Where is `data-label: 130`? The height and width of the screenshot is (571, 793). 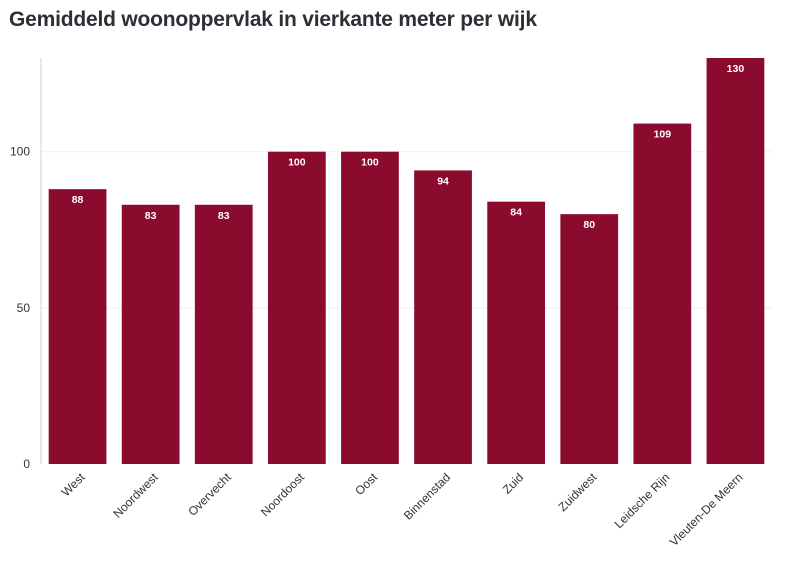 data-label: 130 is located at coordinates (736, 69).